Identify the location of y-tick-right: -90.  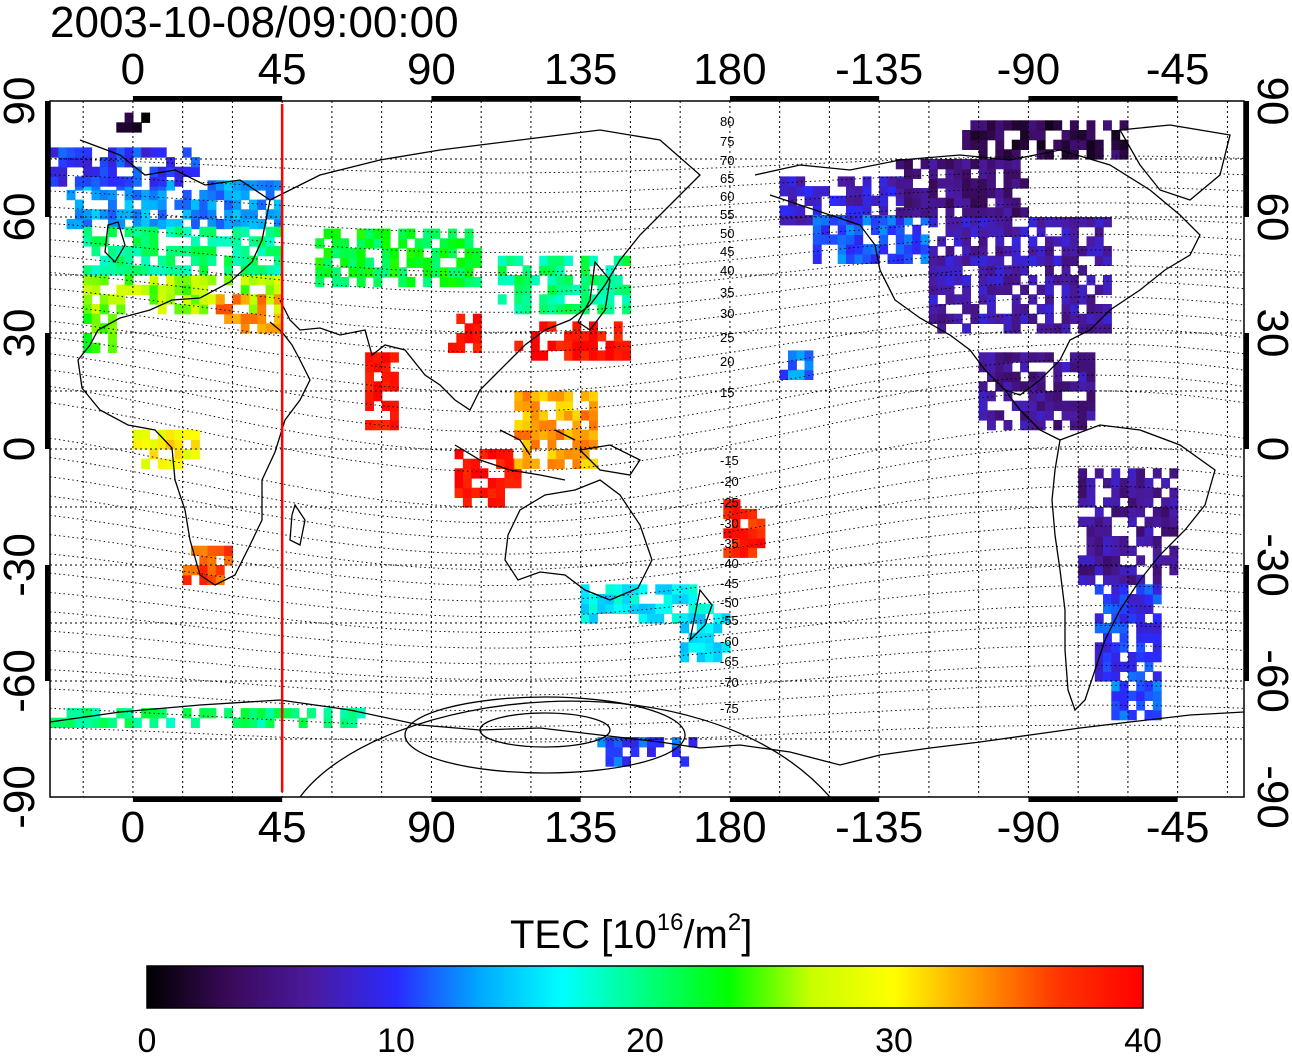
(1270, 797).